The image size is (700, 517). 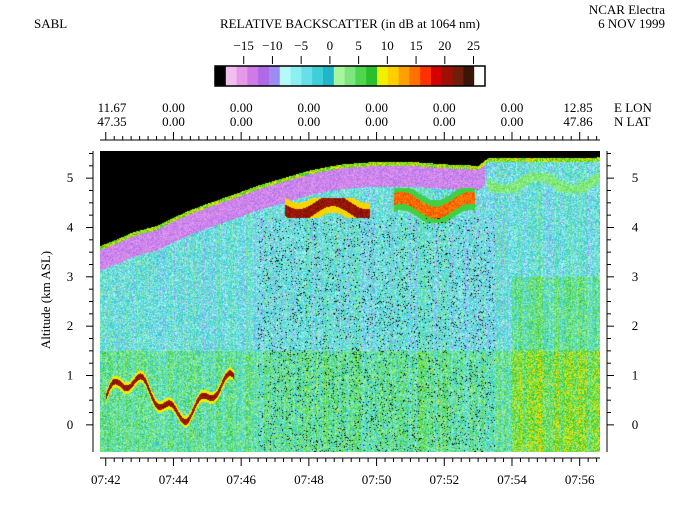 What do you see at coordinates (635, 227) in the screenshot?
I see `y-tick-label-right: 4` at bounding box center [635, 227].